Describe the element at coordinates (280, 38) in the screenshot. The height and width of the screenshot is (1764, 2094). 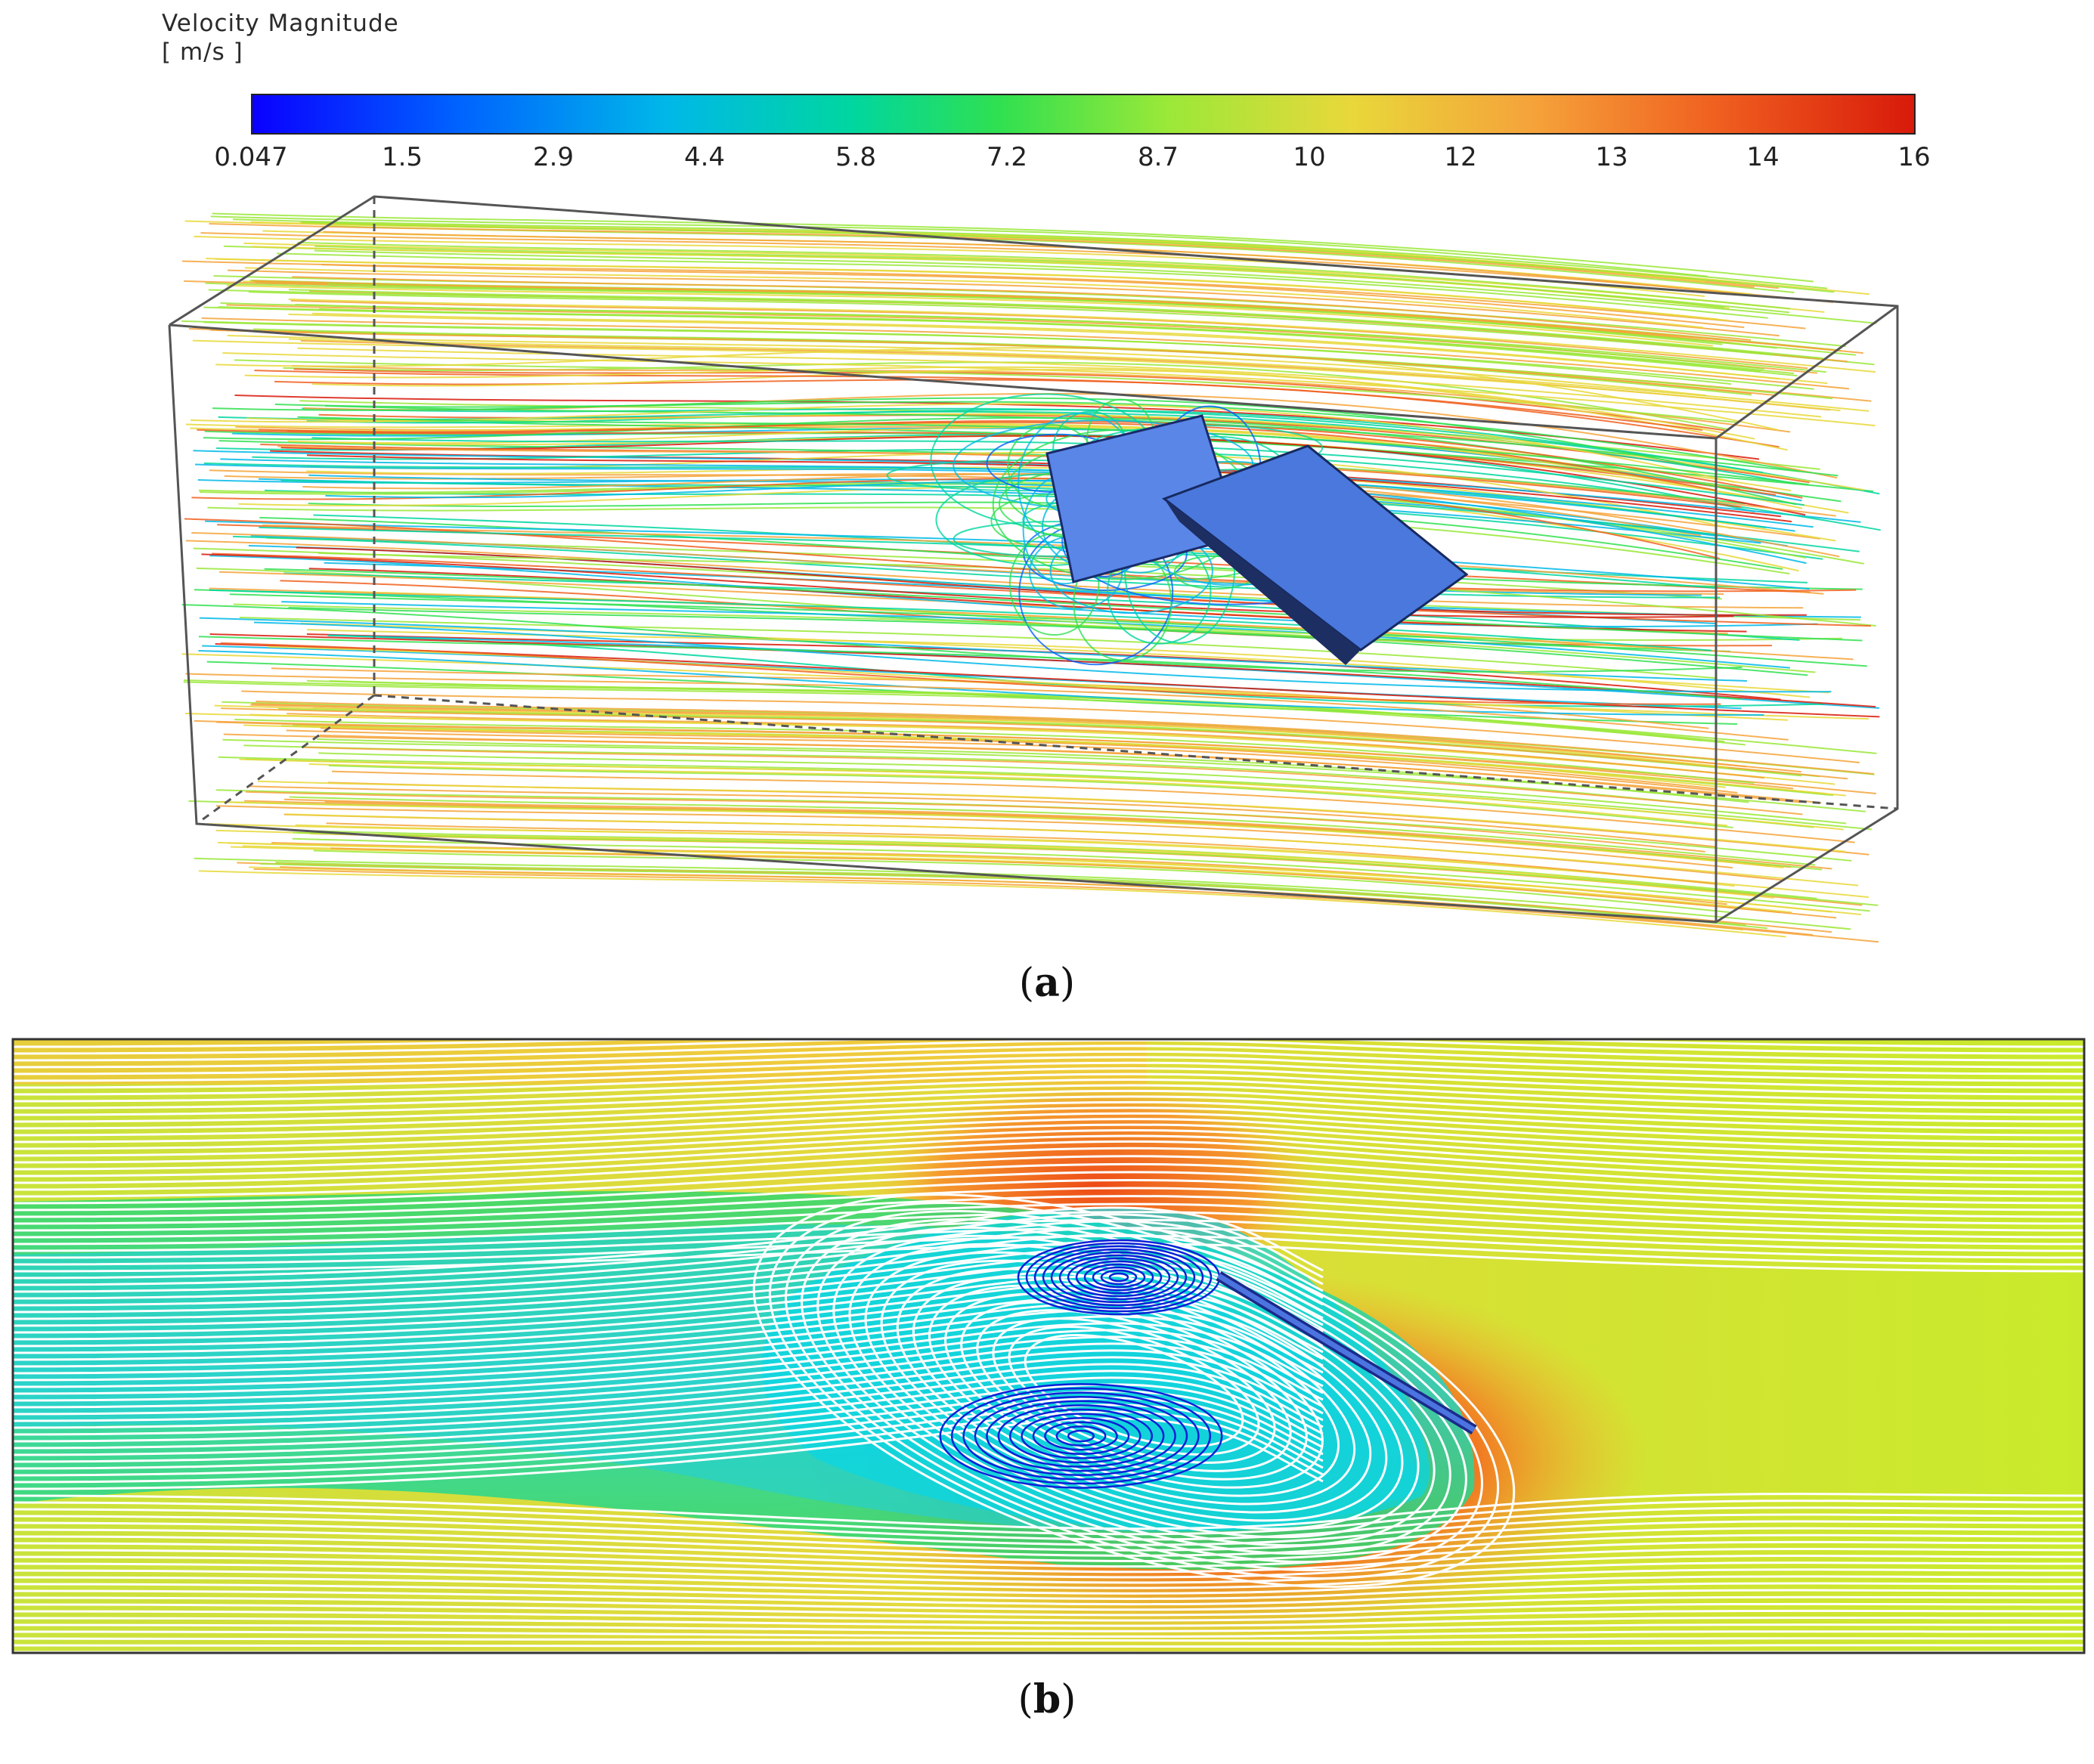
I see `legend-title: Velocity Magnitude [ m/s ]` at that location.